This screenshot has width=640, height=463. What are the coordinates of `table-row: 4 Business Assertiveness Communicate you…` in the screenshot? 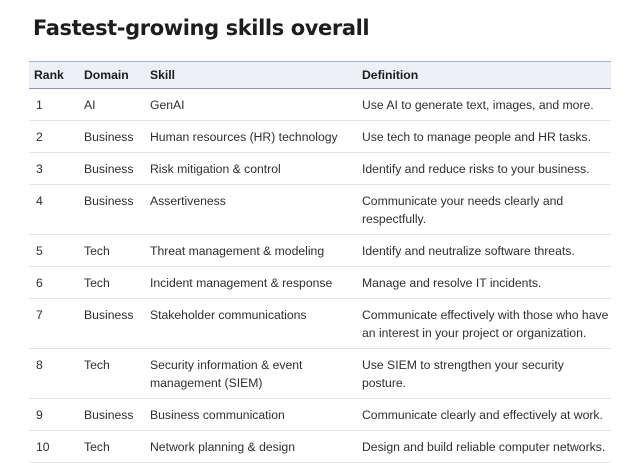 It's located at (320, 210).